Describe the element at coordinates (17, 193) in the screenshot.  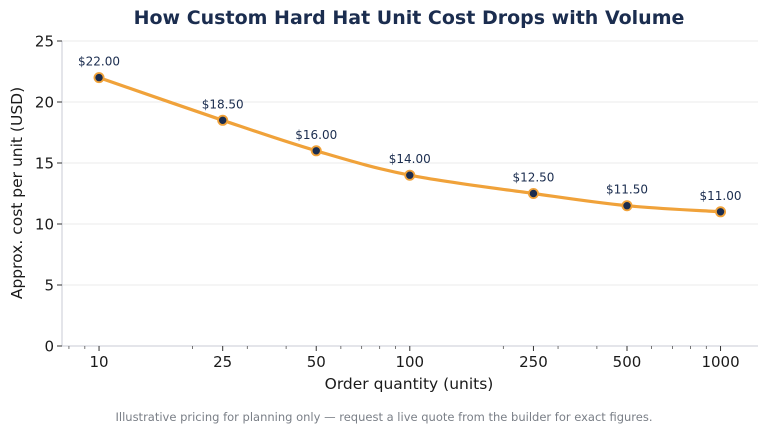
I see `y-axis-label: Approx. cost per unit (USD)` at that location.